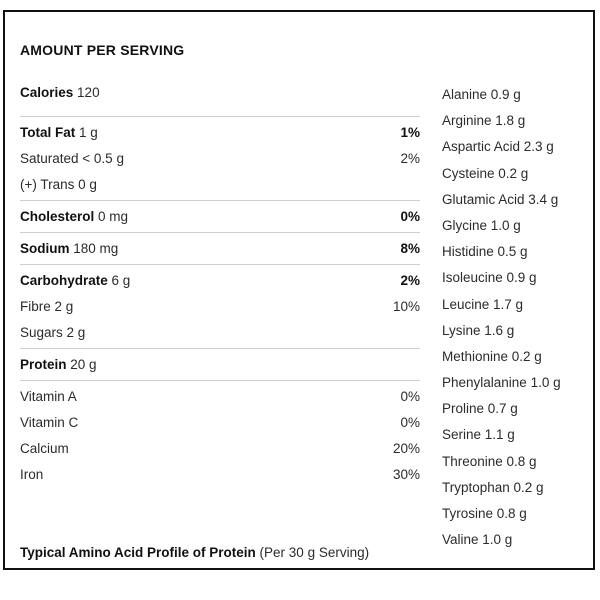 The height and width of the screenshot is (600, 600). What do you see at coordinates (220, 397) in the screenshot?
I see `vitamin-row: Vitamin A 0%` at bounding box center [220, 397].